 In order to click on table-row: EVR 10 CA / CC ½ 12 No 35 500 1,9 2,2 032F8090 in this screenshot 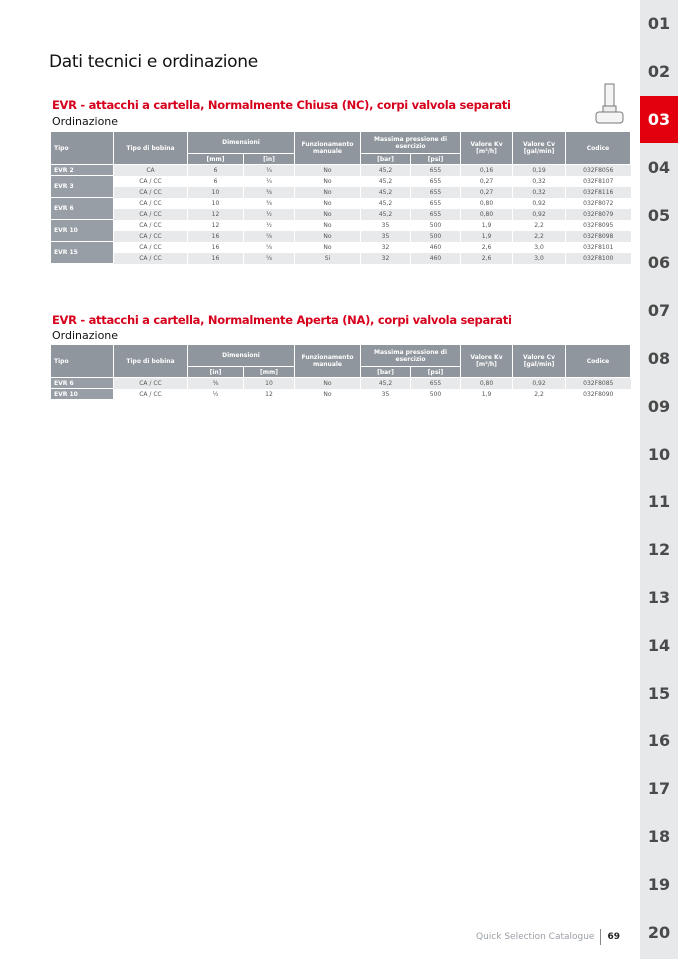, I will do `click(340, 394)`.